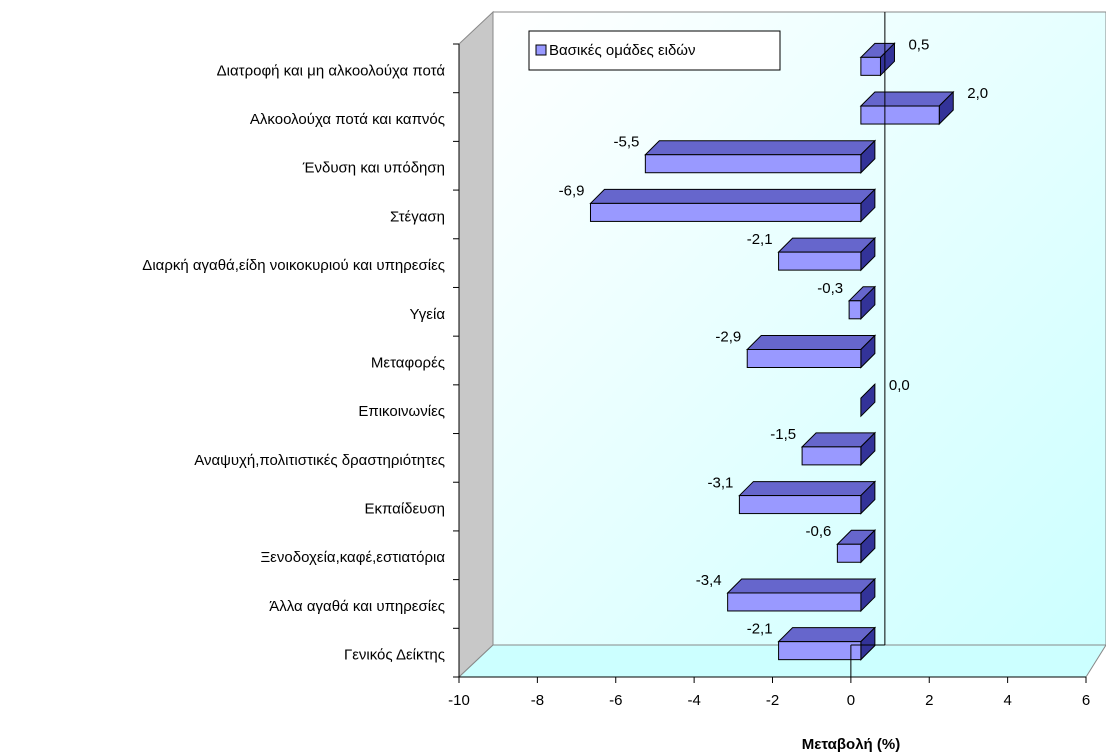  I want to click on value-label: -0,3, so click(830, 288).